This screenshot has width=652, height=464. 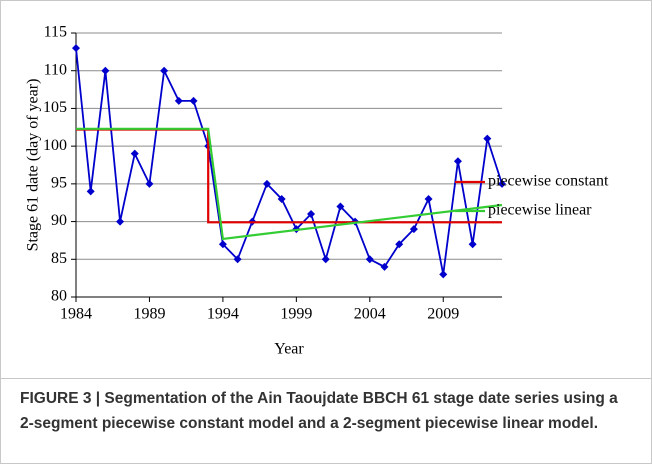 I want to click on legend-label: piecewise linear, so click(x=540, y=210).